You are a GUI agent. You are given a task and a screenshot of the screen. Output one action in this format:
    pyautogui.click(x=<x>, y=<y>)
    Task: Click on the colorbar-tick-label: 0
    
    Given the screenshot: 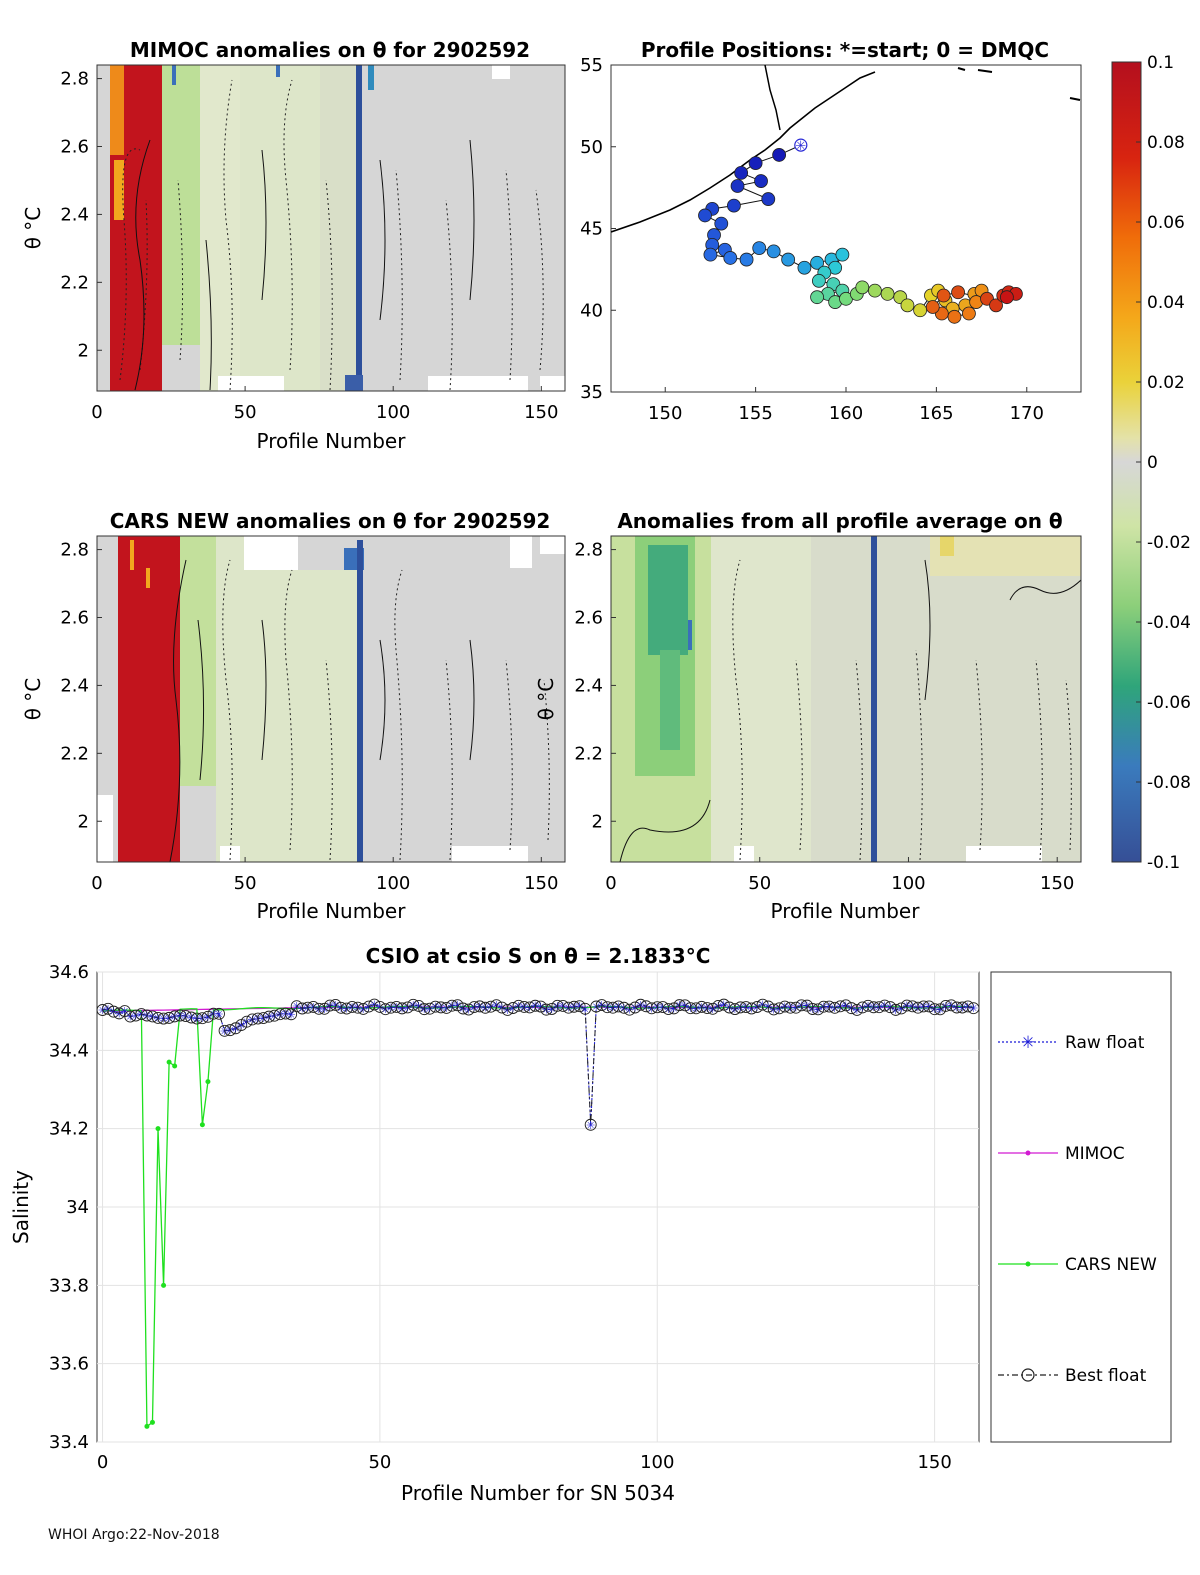 What is the action you would take?
    pyautogui.click(x=1152, y=463)
    